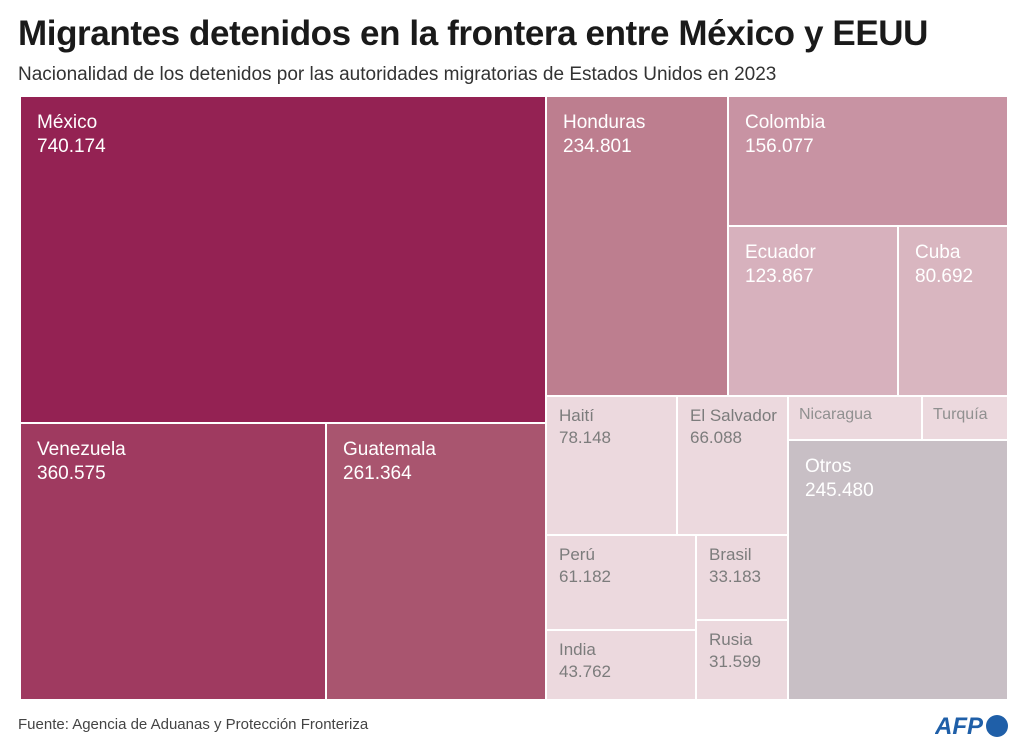 The image size is (1024, 749). What do you see at coordinates (839, 490) in the screenshot?
I see `tile-value: 245.480` at bounding box center [839, 490].